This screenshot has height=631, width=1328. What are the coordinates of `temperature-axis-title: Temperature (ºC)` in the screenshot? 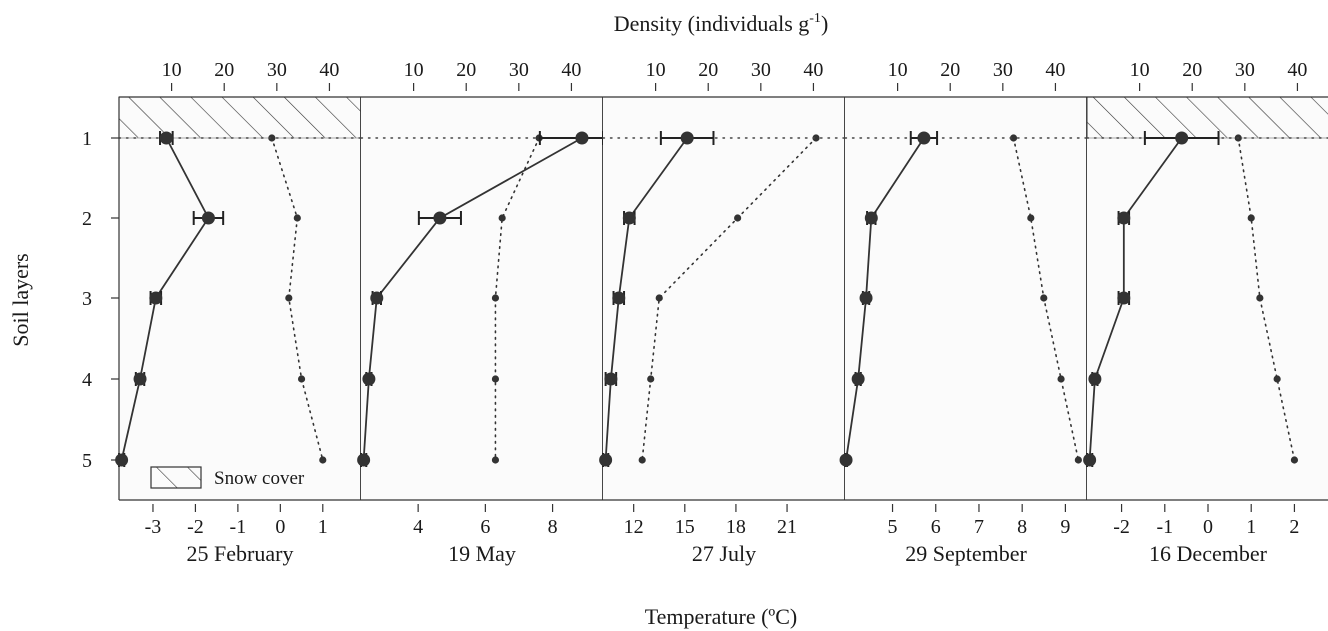 It's located at (721, 616).